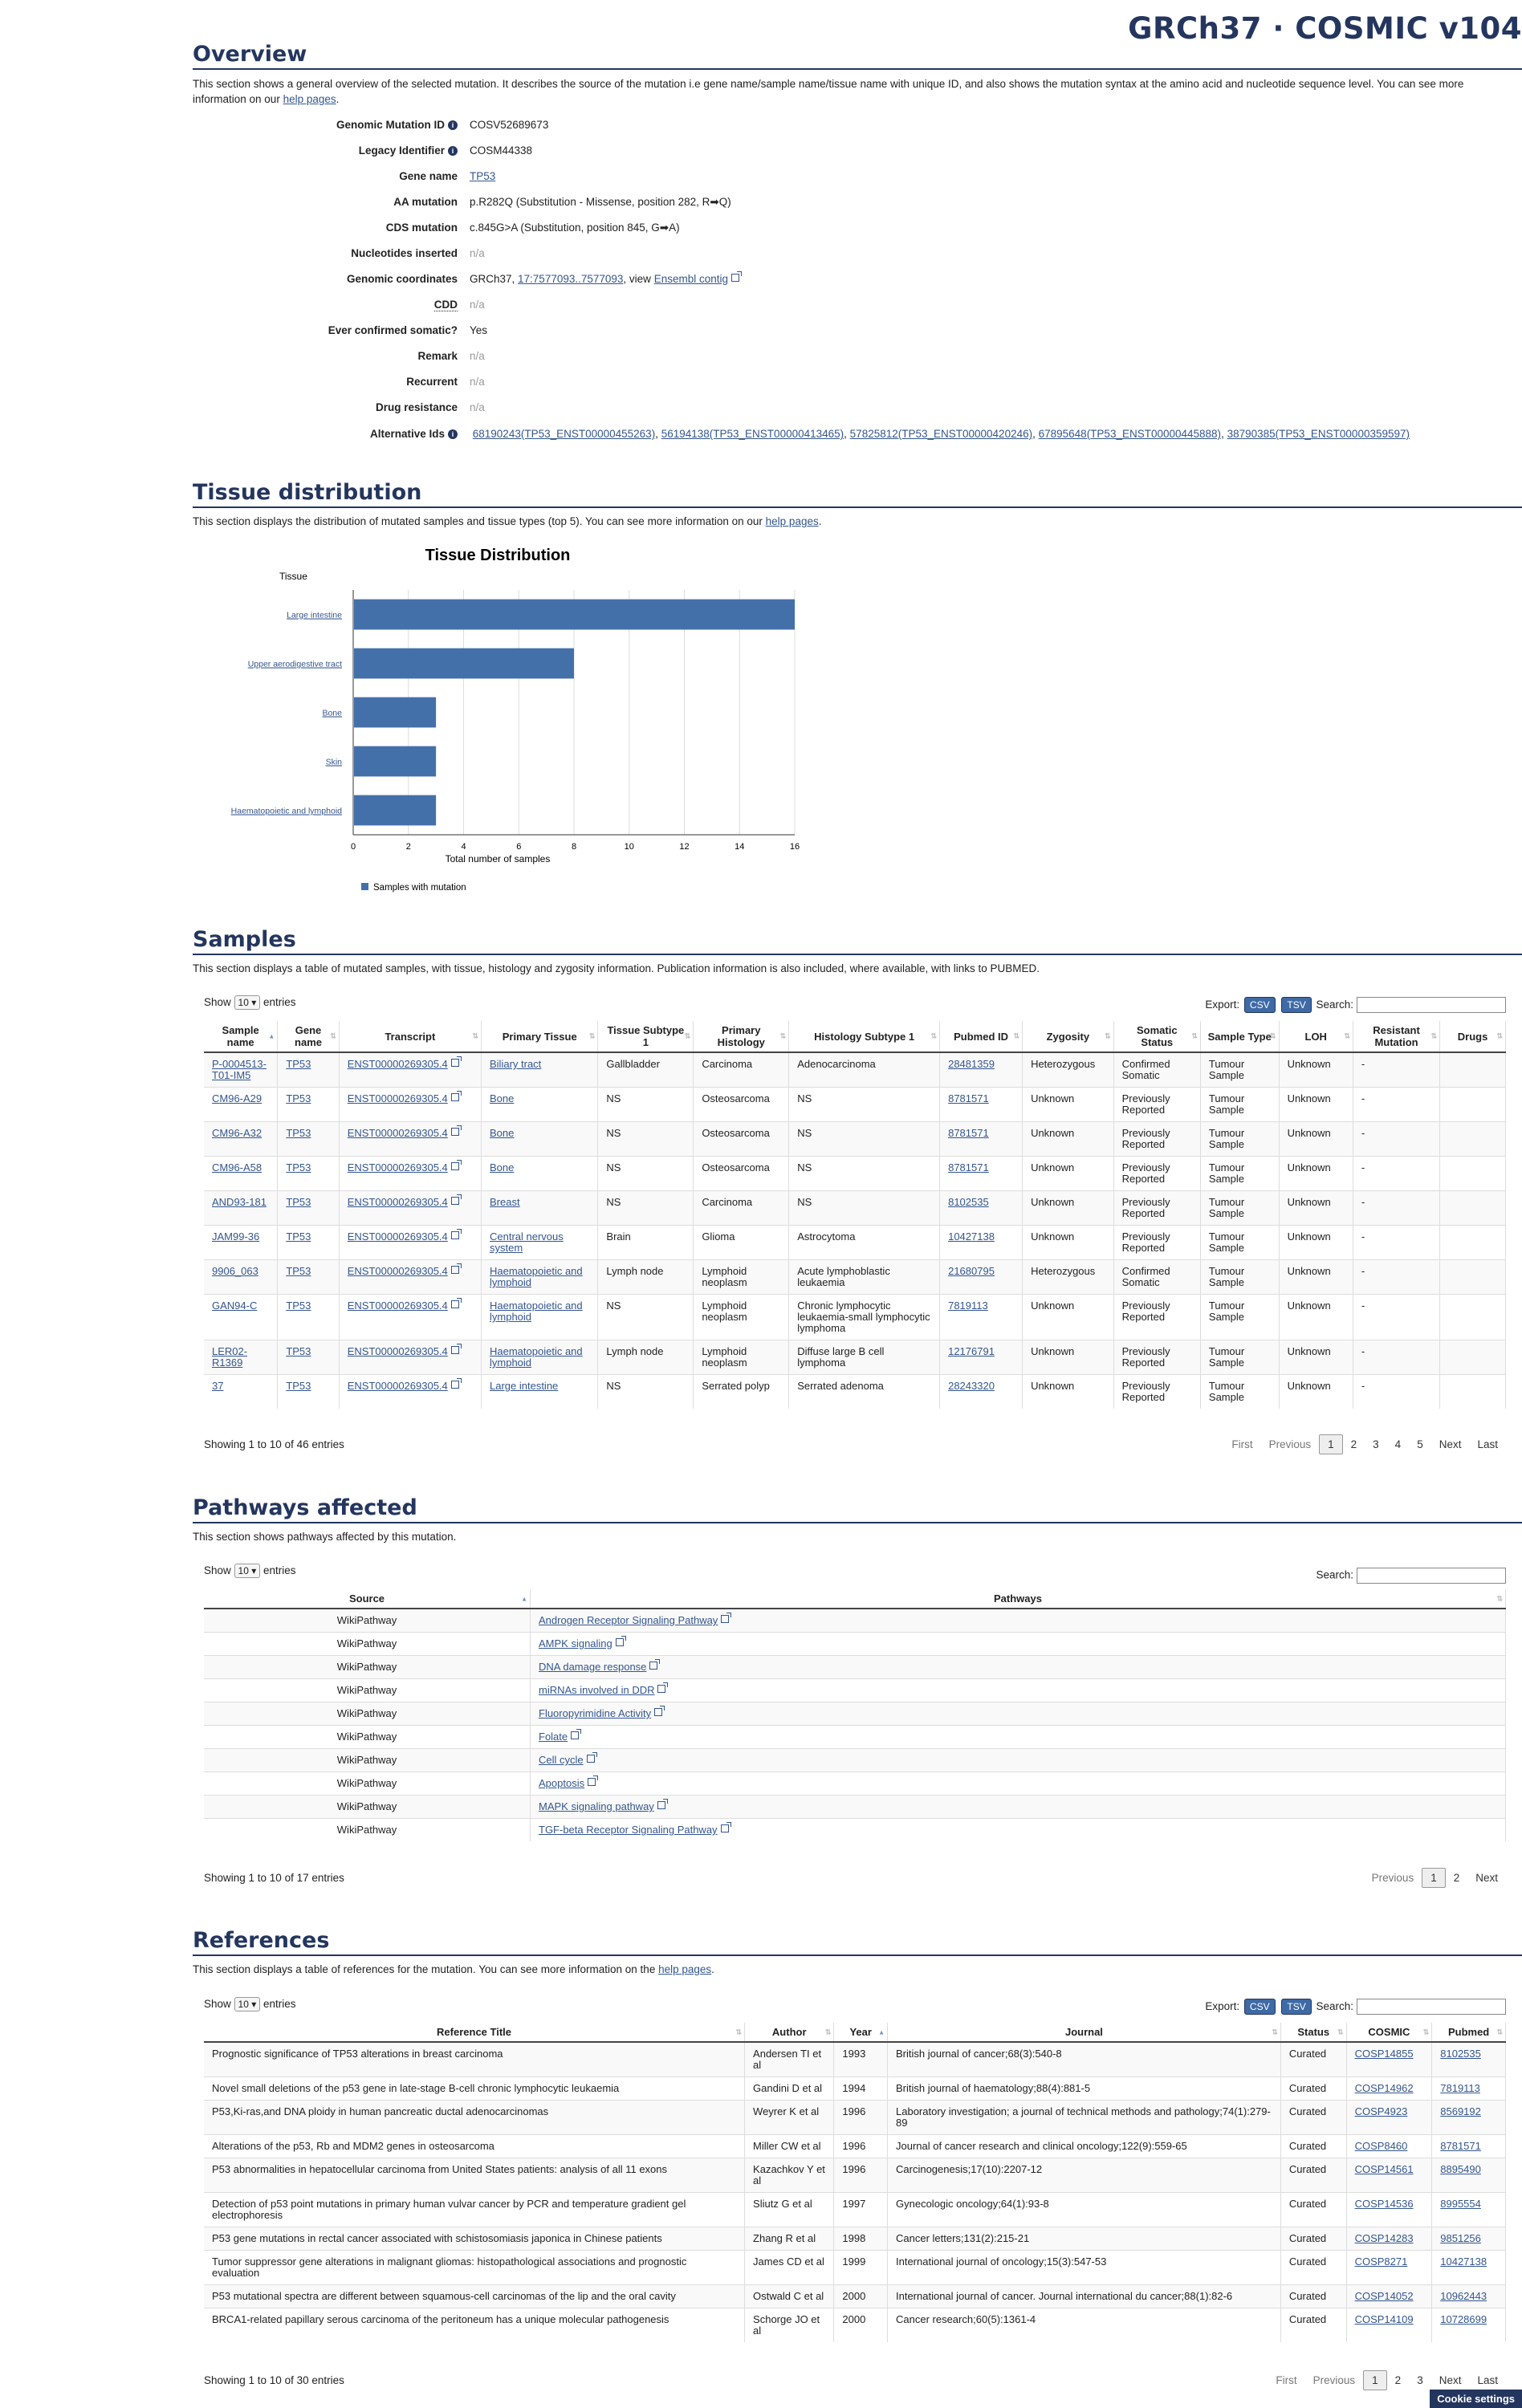 The width and height of the screenshot is (1522, 2408). Describe the element at coordinates (240, 1069) in the screenshot. I see `sample-name-link: P-0004513-T01-IM5` at that location.